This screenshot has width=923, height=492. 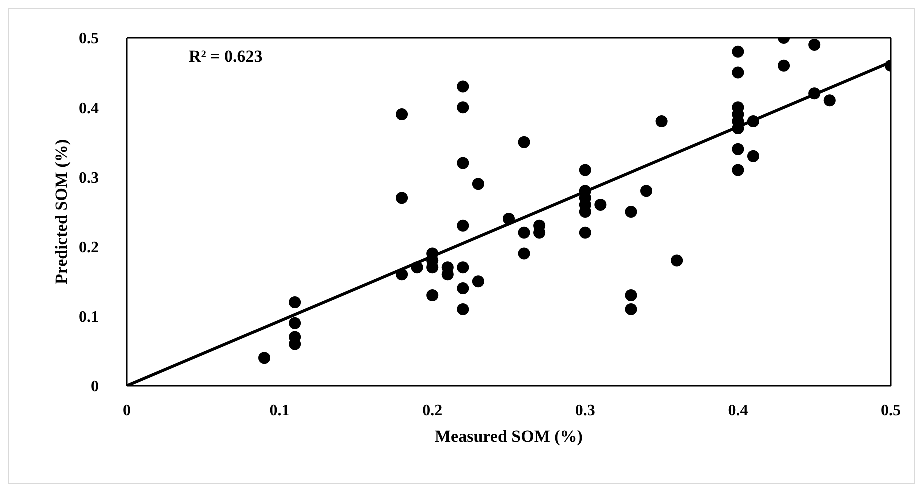 What do you see at coordinates (280, 411) in the screenshot?
I see `x-tick-label: 0.1` at bounding box center [280, 411].